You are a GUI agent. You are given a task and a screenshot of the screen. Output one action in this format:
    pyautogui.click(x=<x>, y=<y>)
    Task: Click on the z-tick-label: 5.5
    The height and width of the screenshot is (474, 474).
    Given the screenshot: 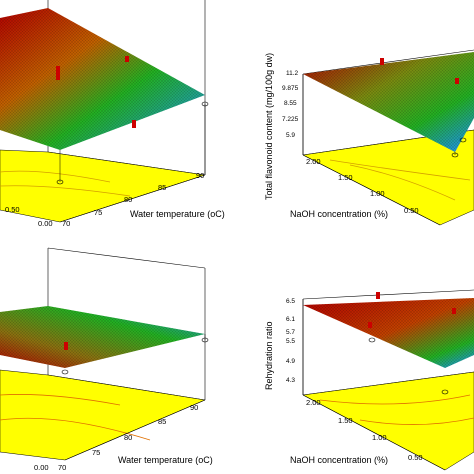 What is the action you would take?
    pyautogui.click(x=290, y=341)
    